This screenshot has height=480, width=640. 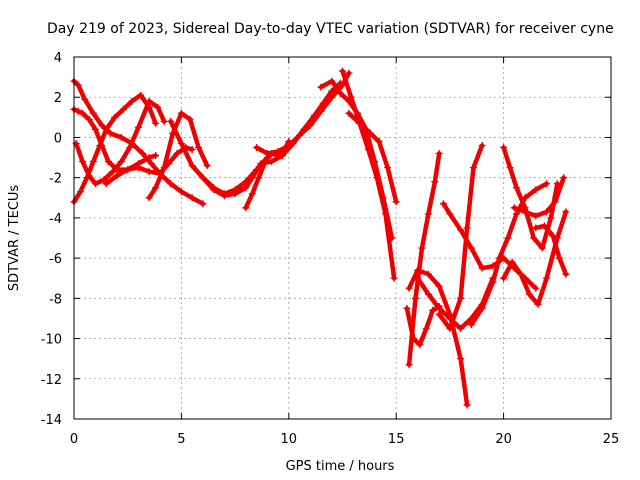 I want to click on series-arc-q, so click(x=438, y=337).